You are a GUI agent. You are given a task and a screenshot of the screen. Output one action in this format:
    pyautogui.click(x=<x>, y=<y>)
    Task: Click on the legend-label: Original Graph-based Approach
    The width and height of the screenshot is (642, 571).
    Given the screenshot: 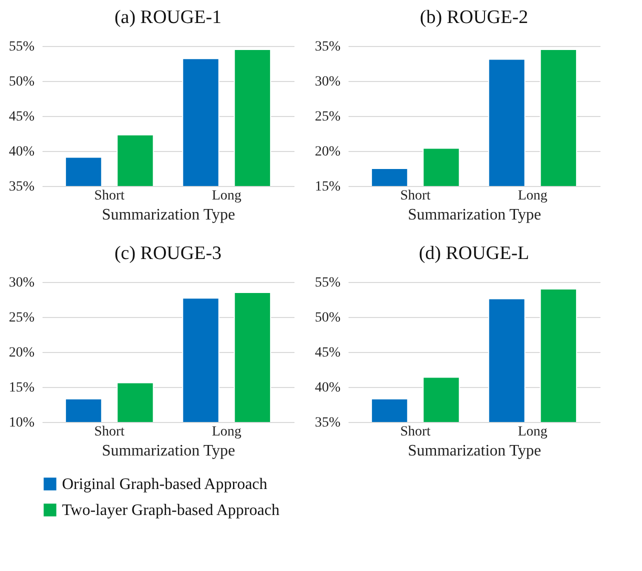 What is the action you would take?
    pyautogui.click(x=165, y=484)
    